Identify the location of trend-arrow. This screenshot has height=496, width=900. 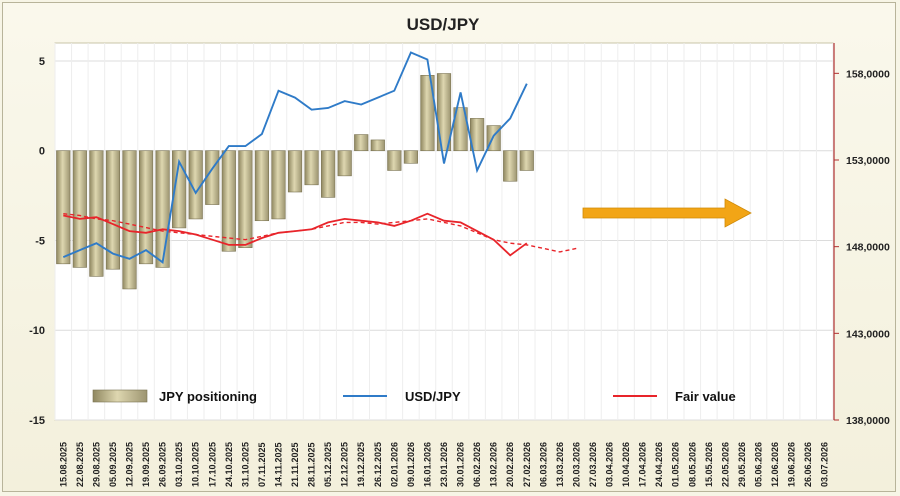
(667, 213).